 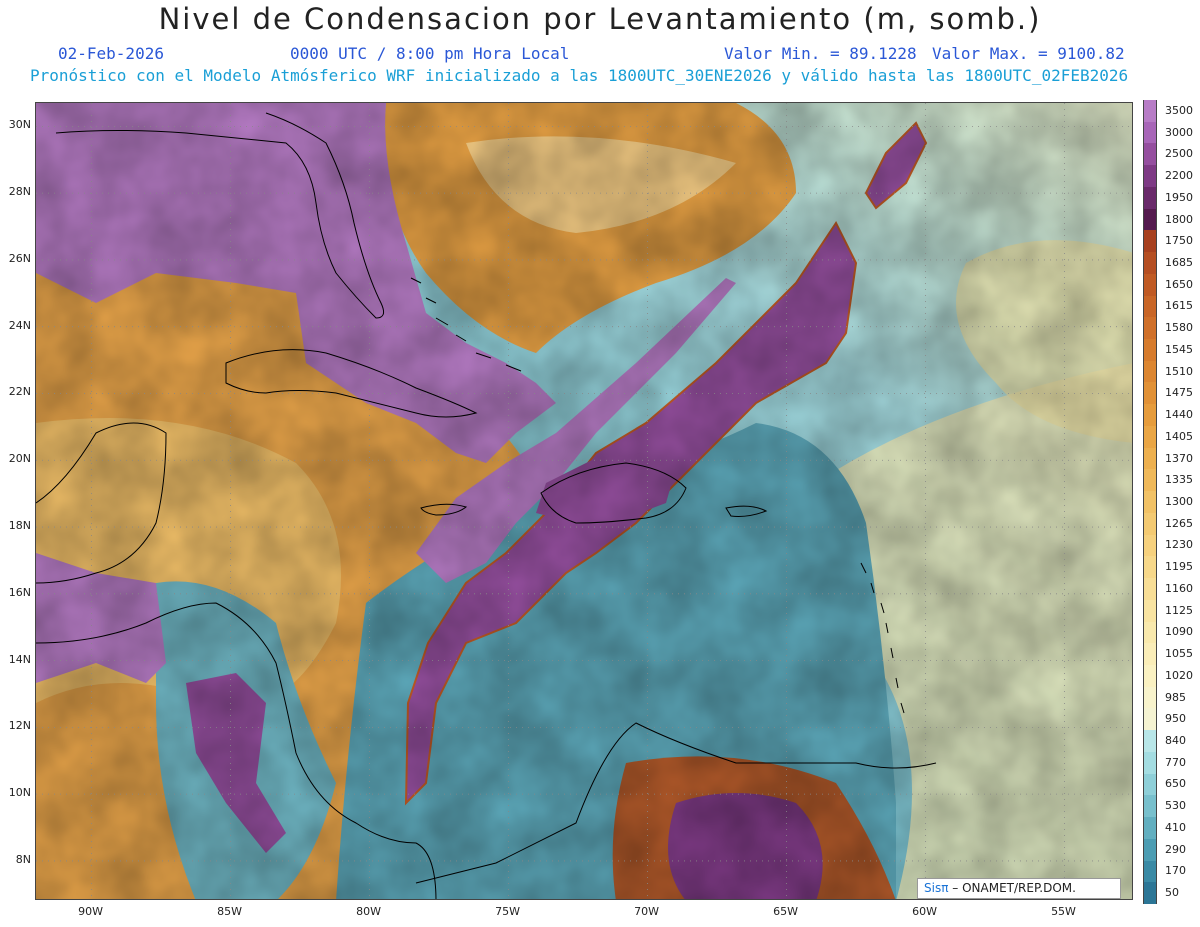 I want to click on lat-label-20n: 20N, so click(x=19, y=459).